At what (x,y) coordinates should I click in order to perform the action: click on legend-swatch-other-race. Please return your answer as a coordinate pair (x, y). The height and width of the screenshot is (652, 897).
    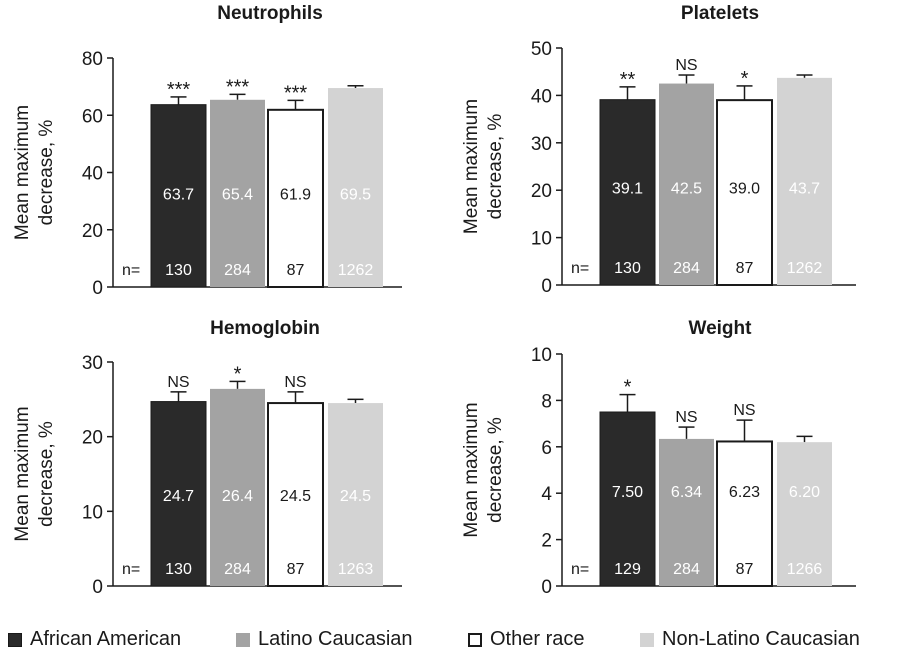
    Looking at the image, I should click on (475, 639).